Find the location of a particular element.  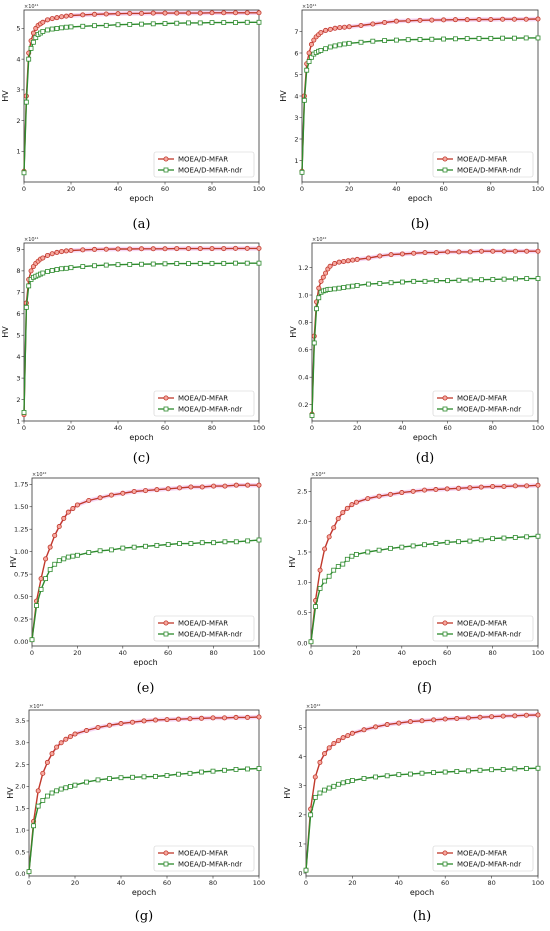

x-tick-label: 40 is located at coordinates (118, 189).